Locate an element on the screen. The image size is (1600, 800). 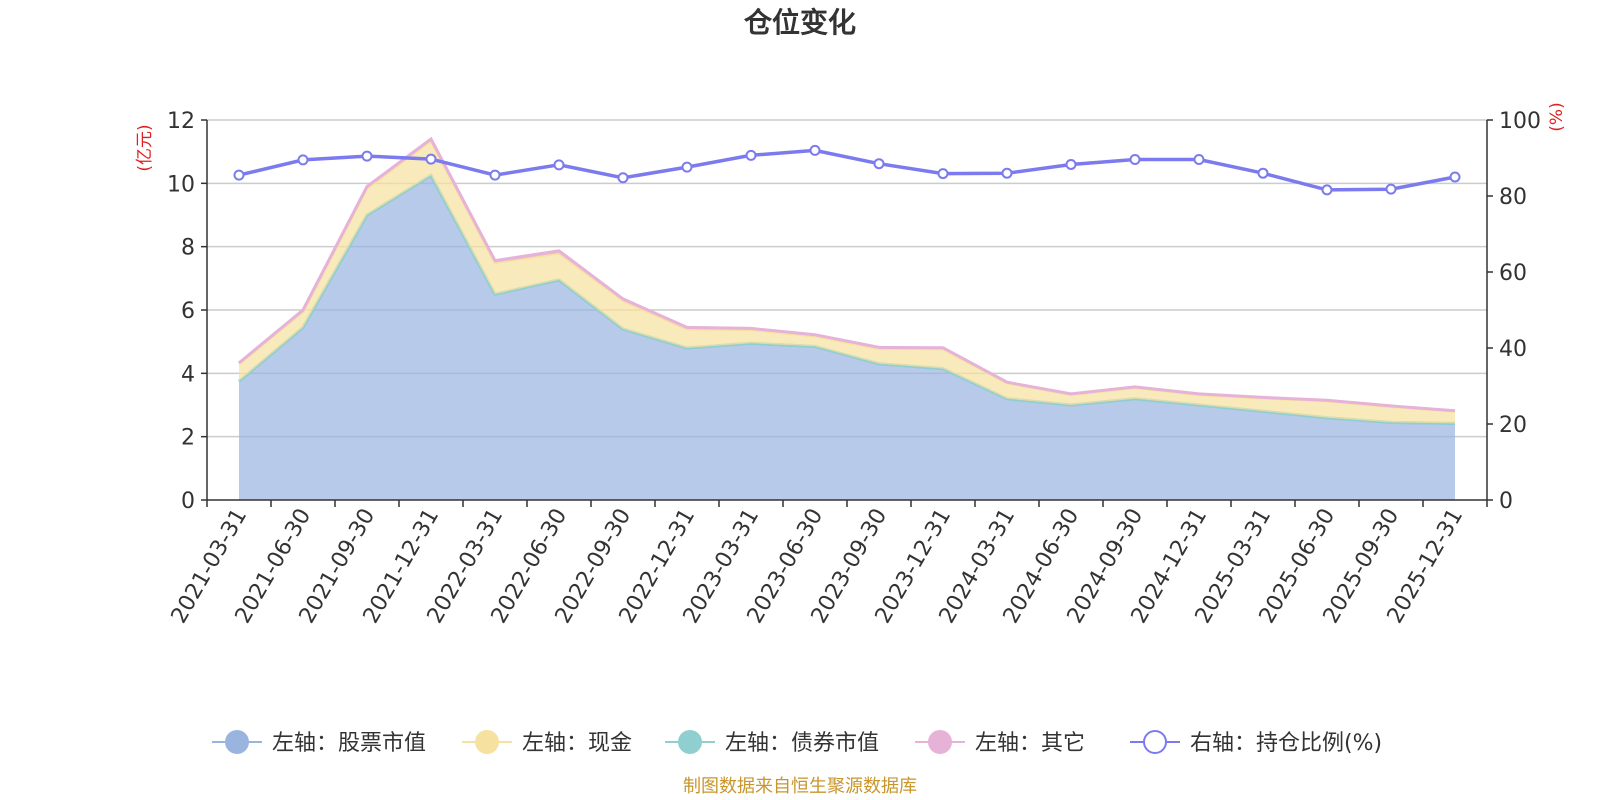
right-tick-label: 20 is located at coordinates (1513, 425).